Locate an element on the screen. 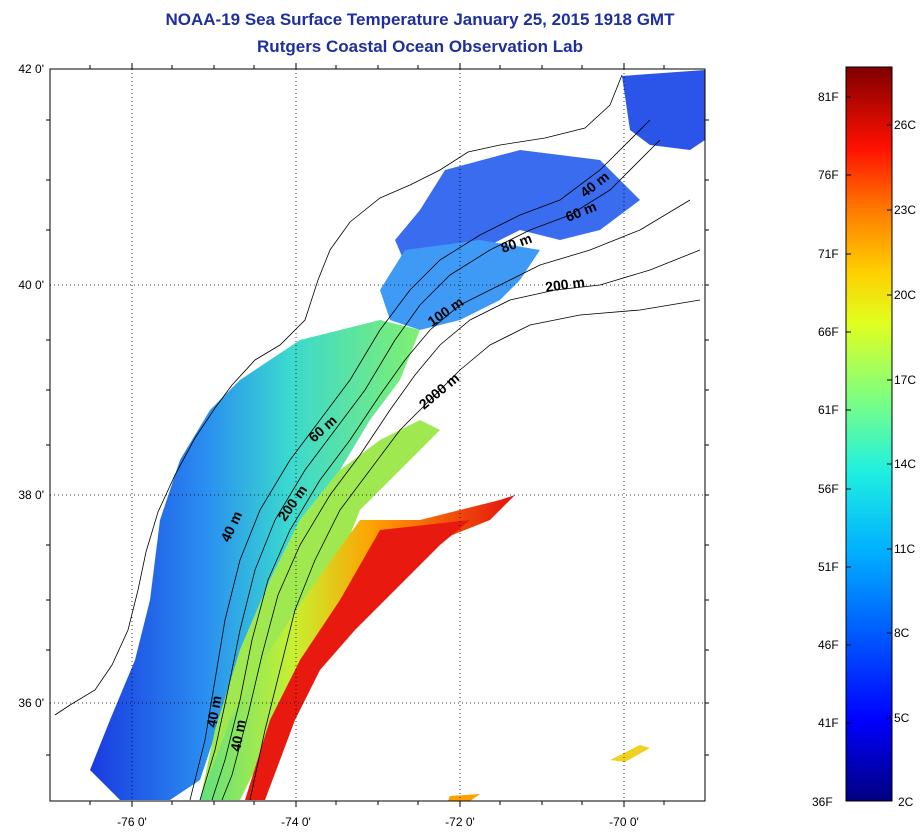 Image resolution: width=920 pixels, height=832 pixels. colorbar is located at coordinates (869, 434).